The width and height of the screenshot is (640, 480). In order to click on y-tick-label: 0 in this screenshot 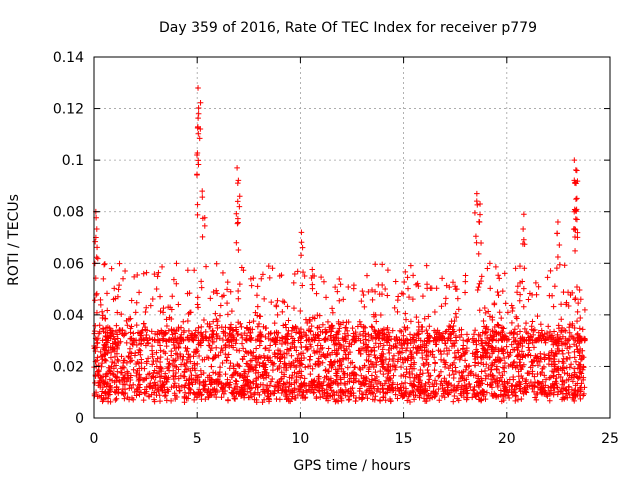, I will do `click(79, 419)`.